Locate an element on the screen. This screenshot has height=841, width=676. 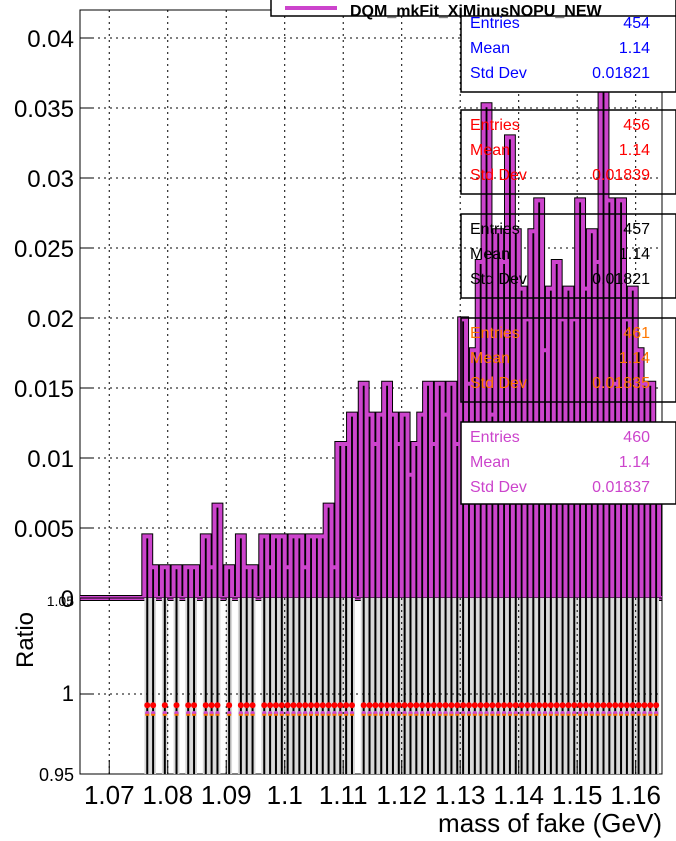
ratio-points is located at coordinates (402, 709).